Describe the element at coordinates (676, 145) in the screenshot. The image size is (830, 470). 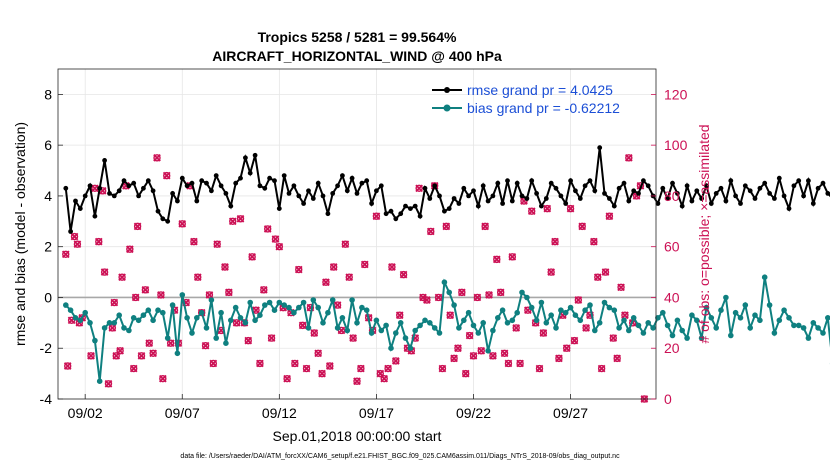
I see `right-tick-label: 100` at that location.